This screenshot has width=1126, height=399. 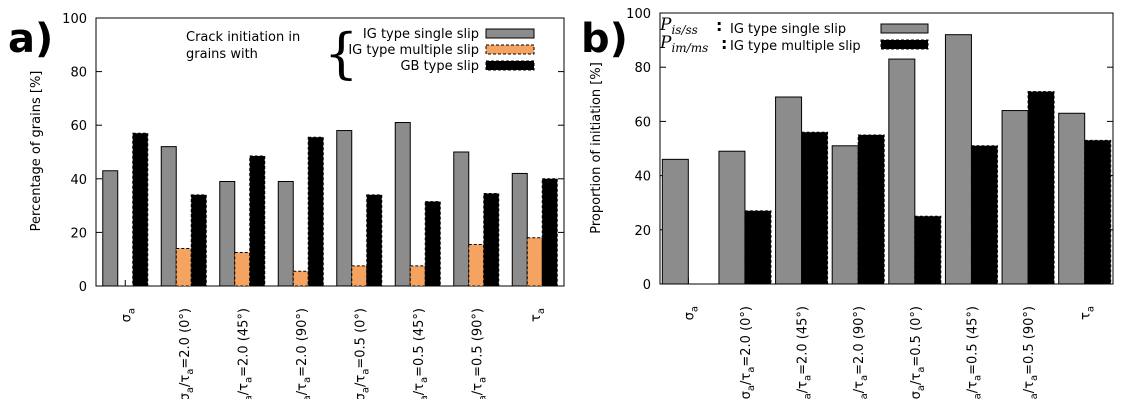 What do you see at coordinates (222, 54) in the screenshot?
I see `legend-title-line2: grains with` at bounding box center [222, 54].